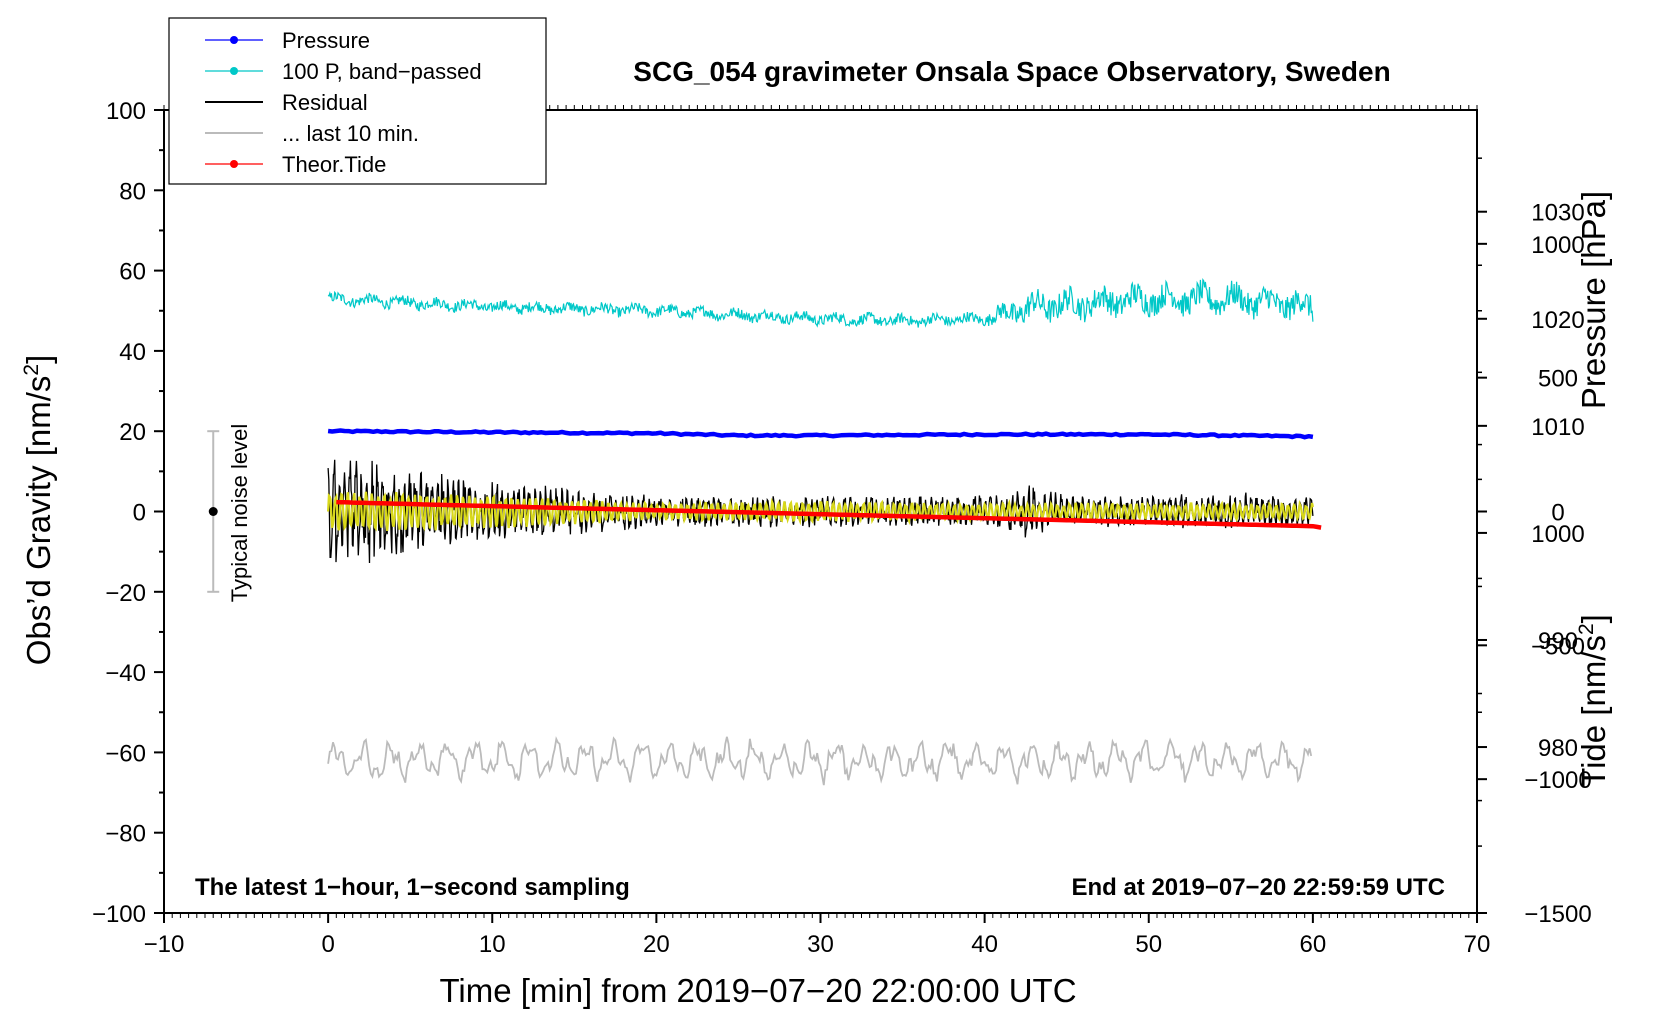 This screenshot has height=1020, width=1660. What do you see at coordinates (820, 434) in the screenshot?
I see `series-line-pressure` at bounding box center [820, 434].